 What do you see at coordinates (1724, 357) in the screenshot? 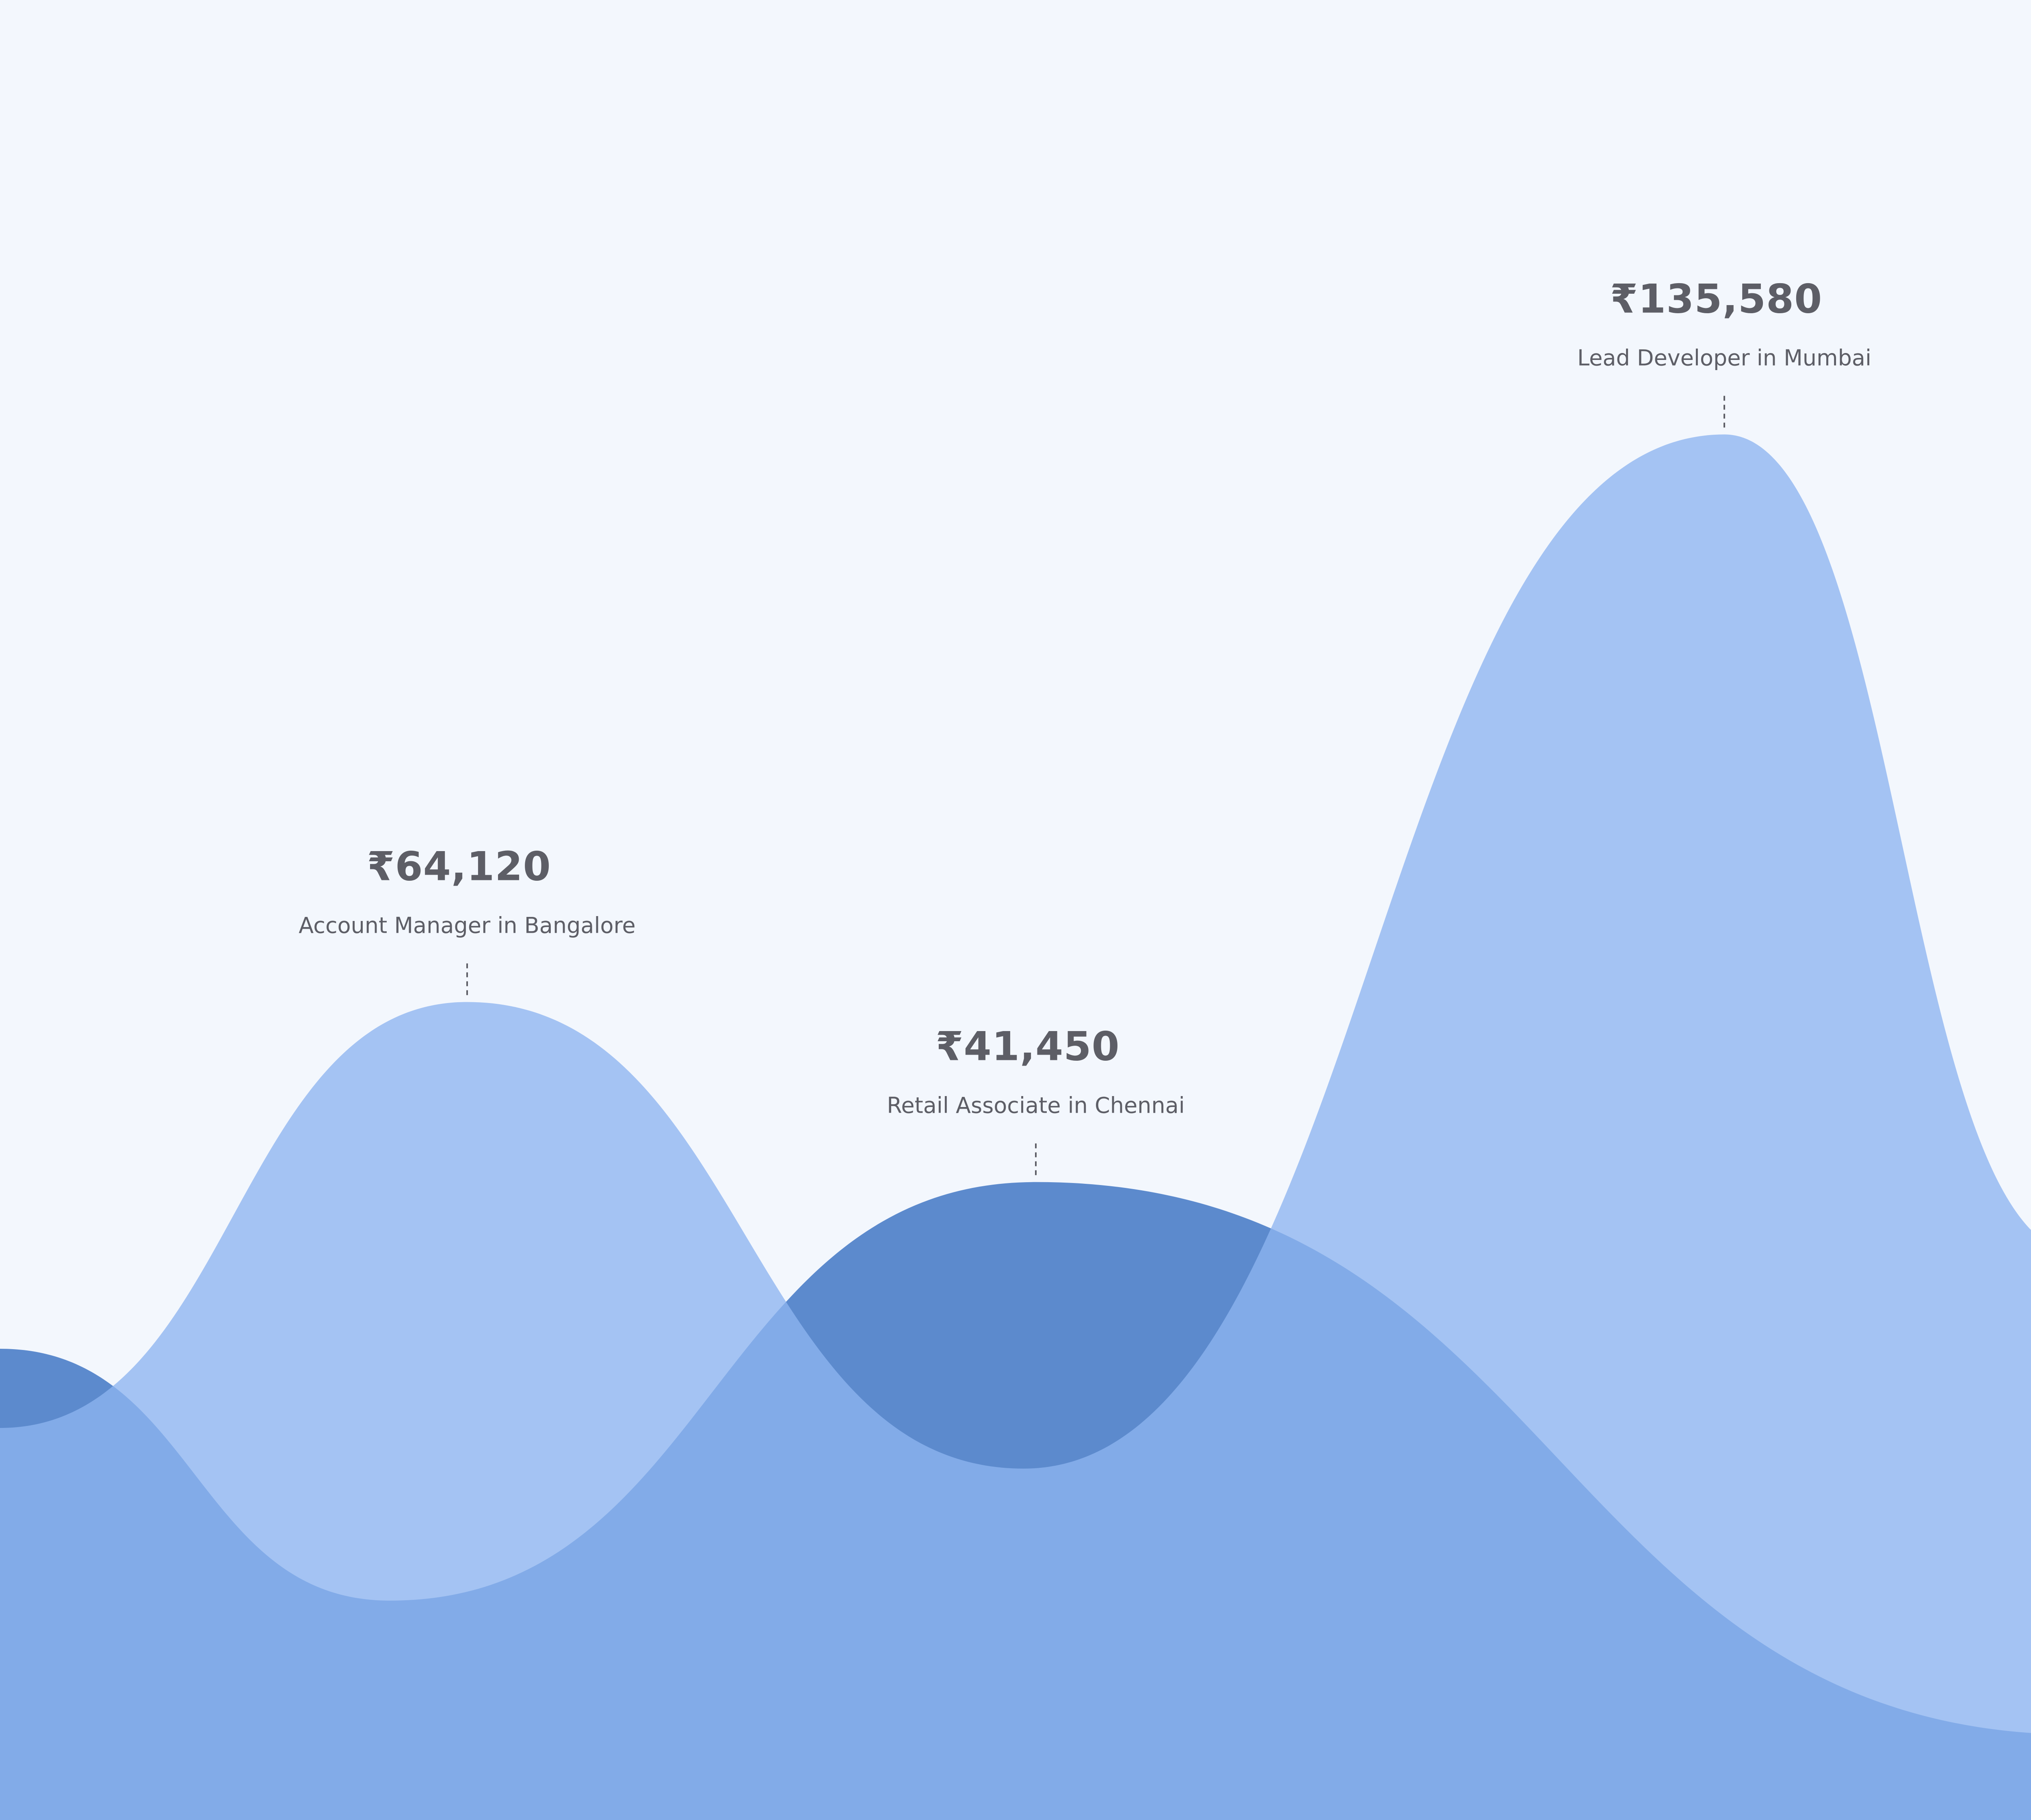
I see `category-label: Lead Developer in Mumbai` at bounding box center [1724, 357].